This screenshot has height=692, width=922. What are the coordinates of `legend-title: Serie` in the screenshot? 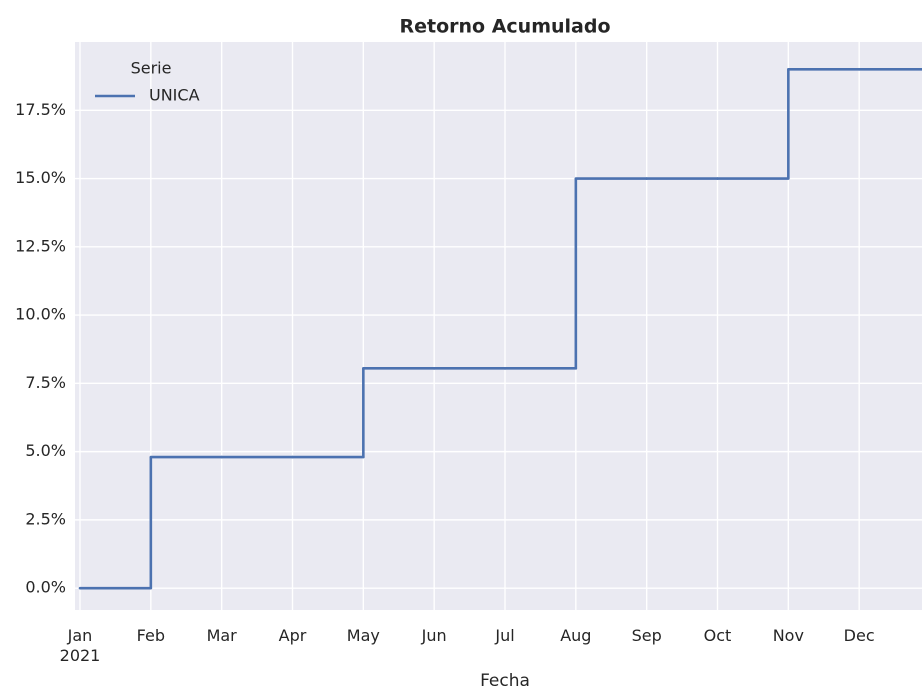 It's located at (151, 68).